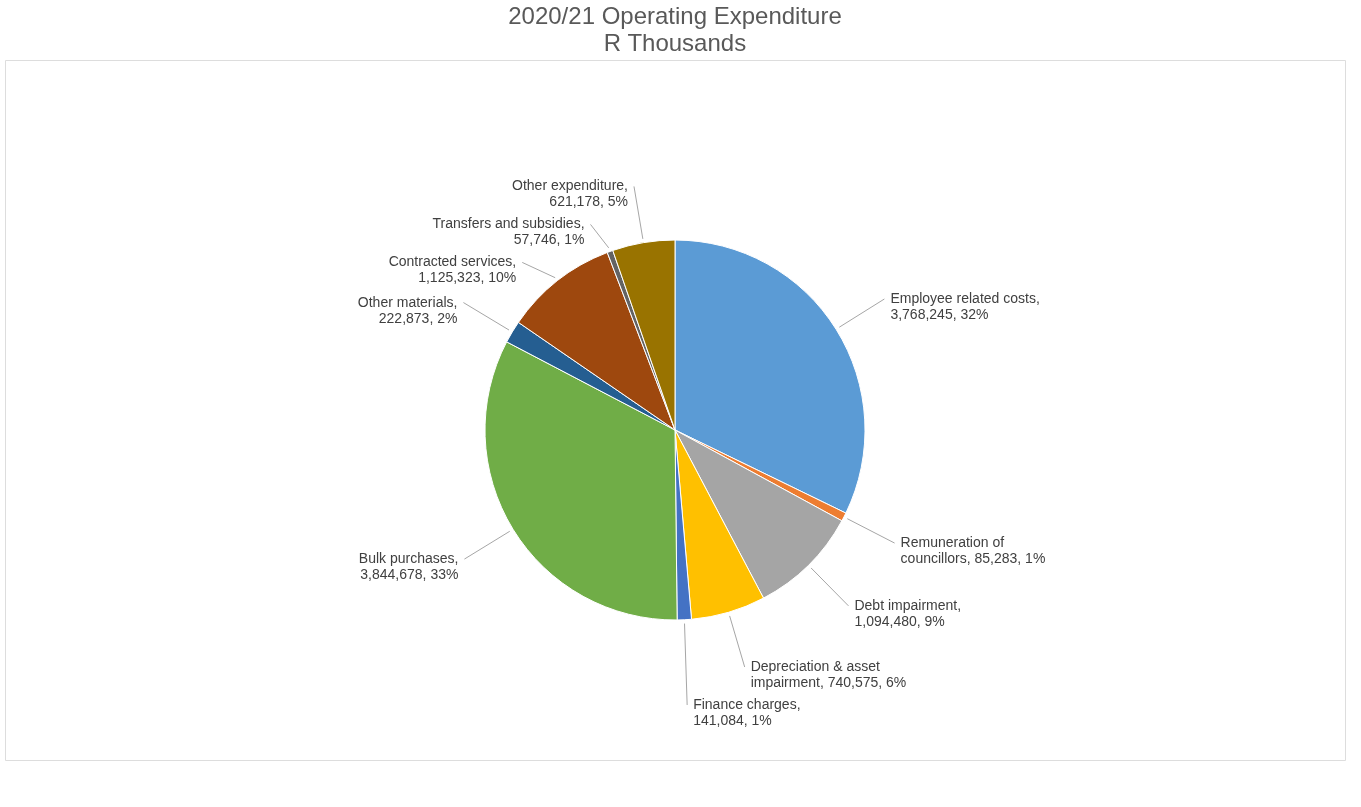 The height and width of the screenshot is (807, 1361). I want to click on slice-label: Debt impairment, 1,094,480, 9%, so click(908, 612).